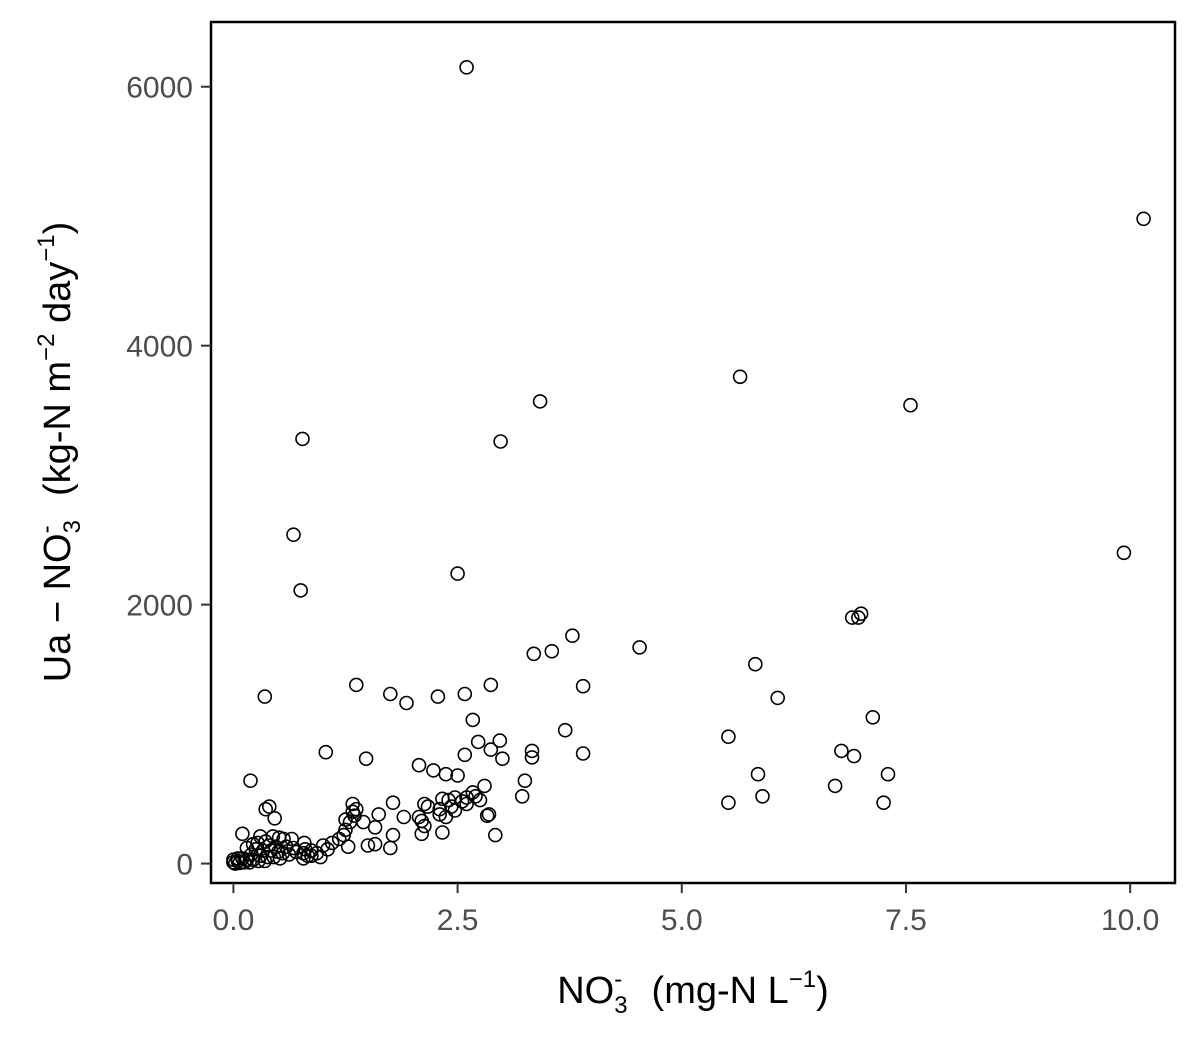  What do you see at coordinates (234, 920) in the screenshot?
I see `x-tick-label: 0.0` at bounding box center [234, 920].